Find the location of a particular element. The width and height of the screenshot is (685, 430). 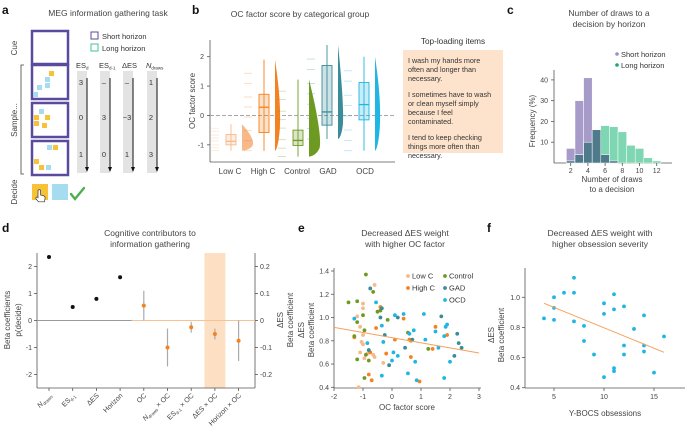

column-header: Ndraws is located at coordinates (155, 66).